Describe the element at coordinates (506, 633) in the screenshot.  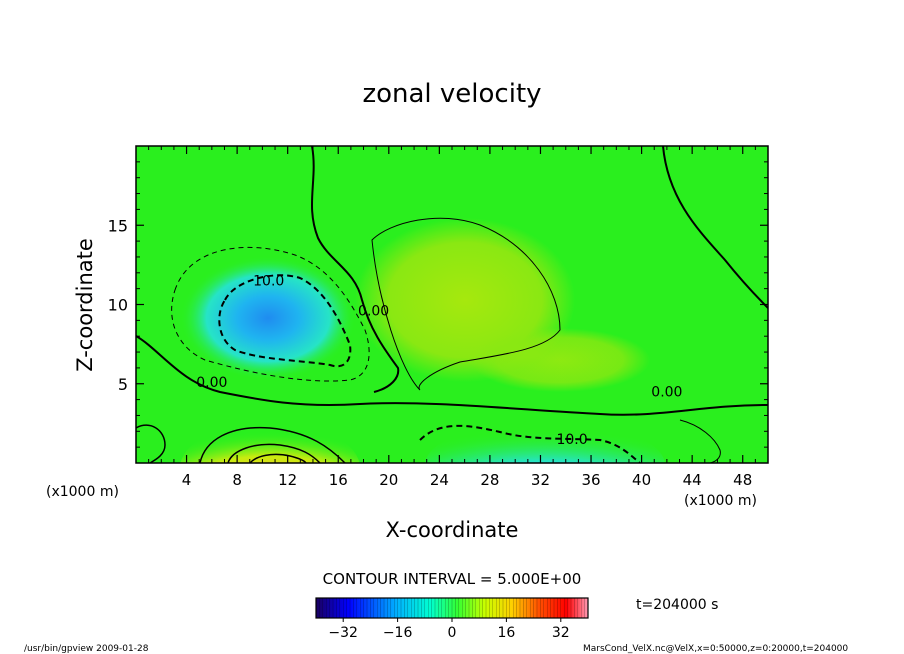
I see `colorbar-tick-label: 16` at that location.